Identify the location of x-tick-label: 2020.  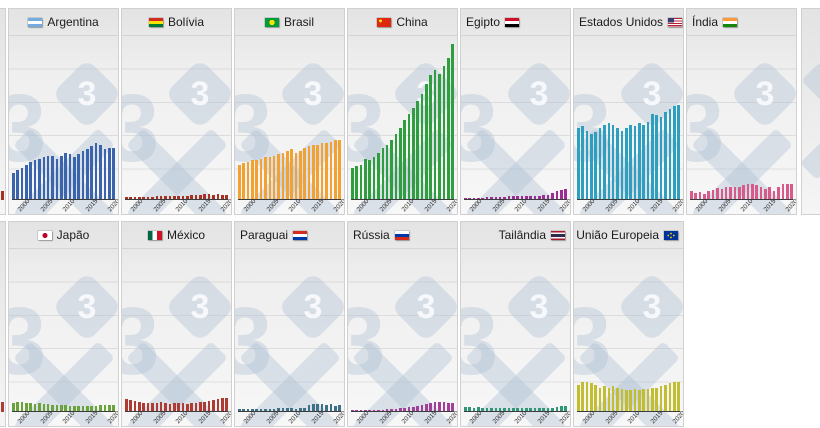
(225, 417).